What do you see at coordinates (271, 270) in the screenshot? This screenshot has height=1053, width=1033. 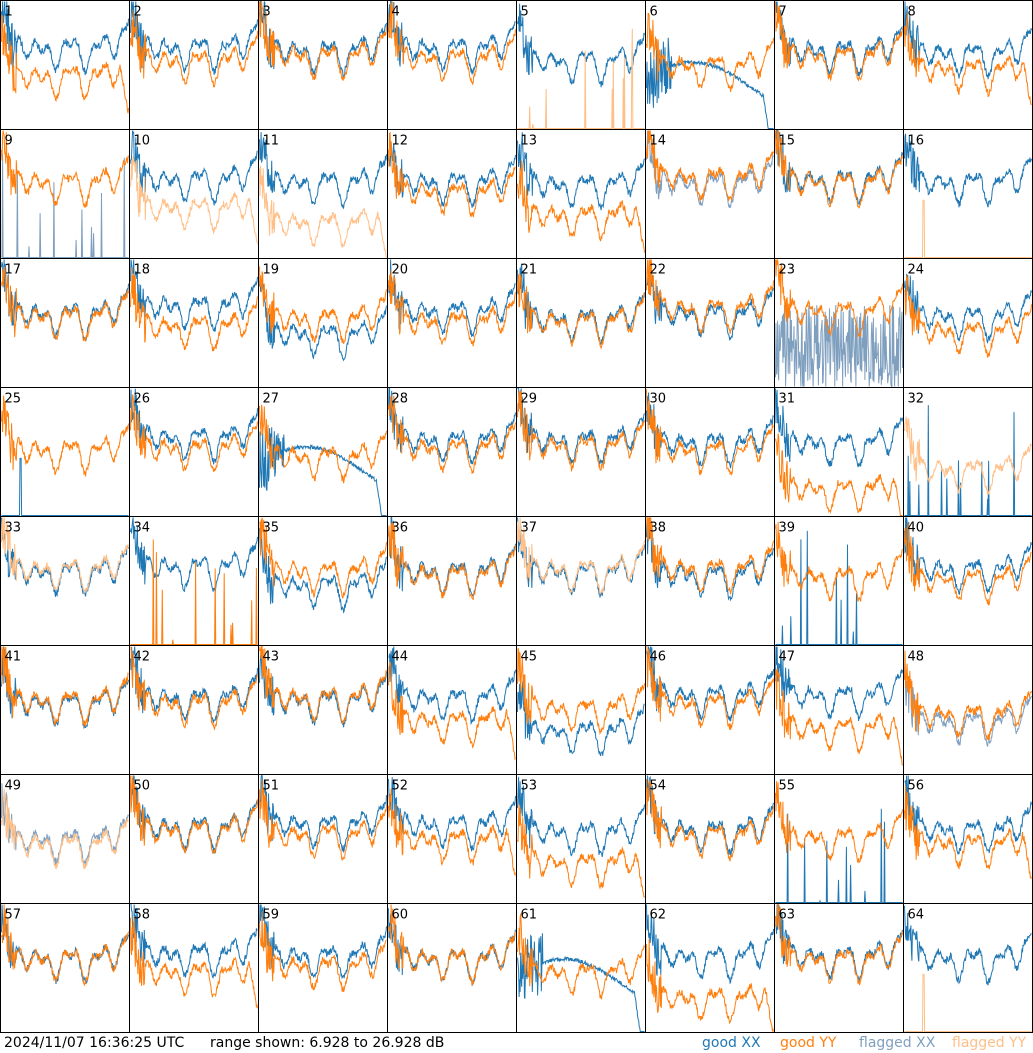 I see `panel-label: 19` at bounding box center [271, 270].